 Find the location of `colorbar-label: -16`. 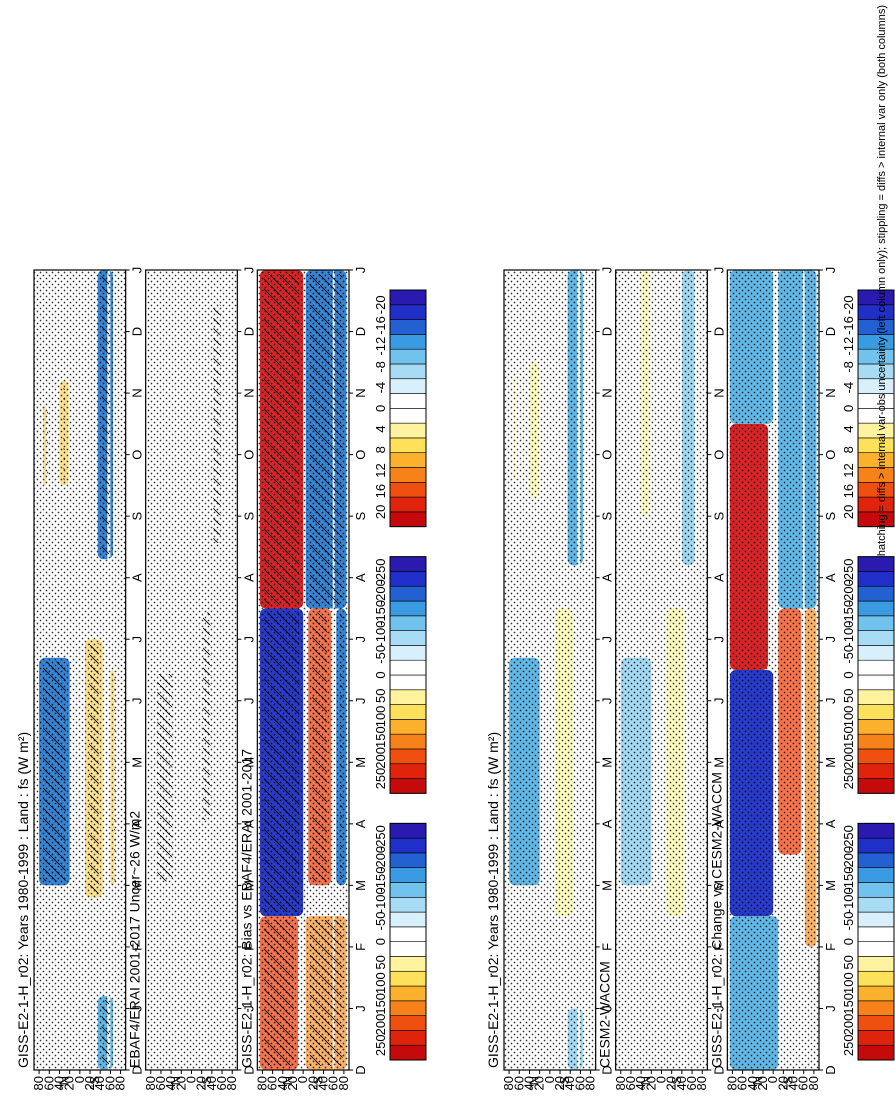

colorbar-label: -16 is located at coordinates (380, 325).